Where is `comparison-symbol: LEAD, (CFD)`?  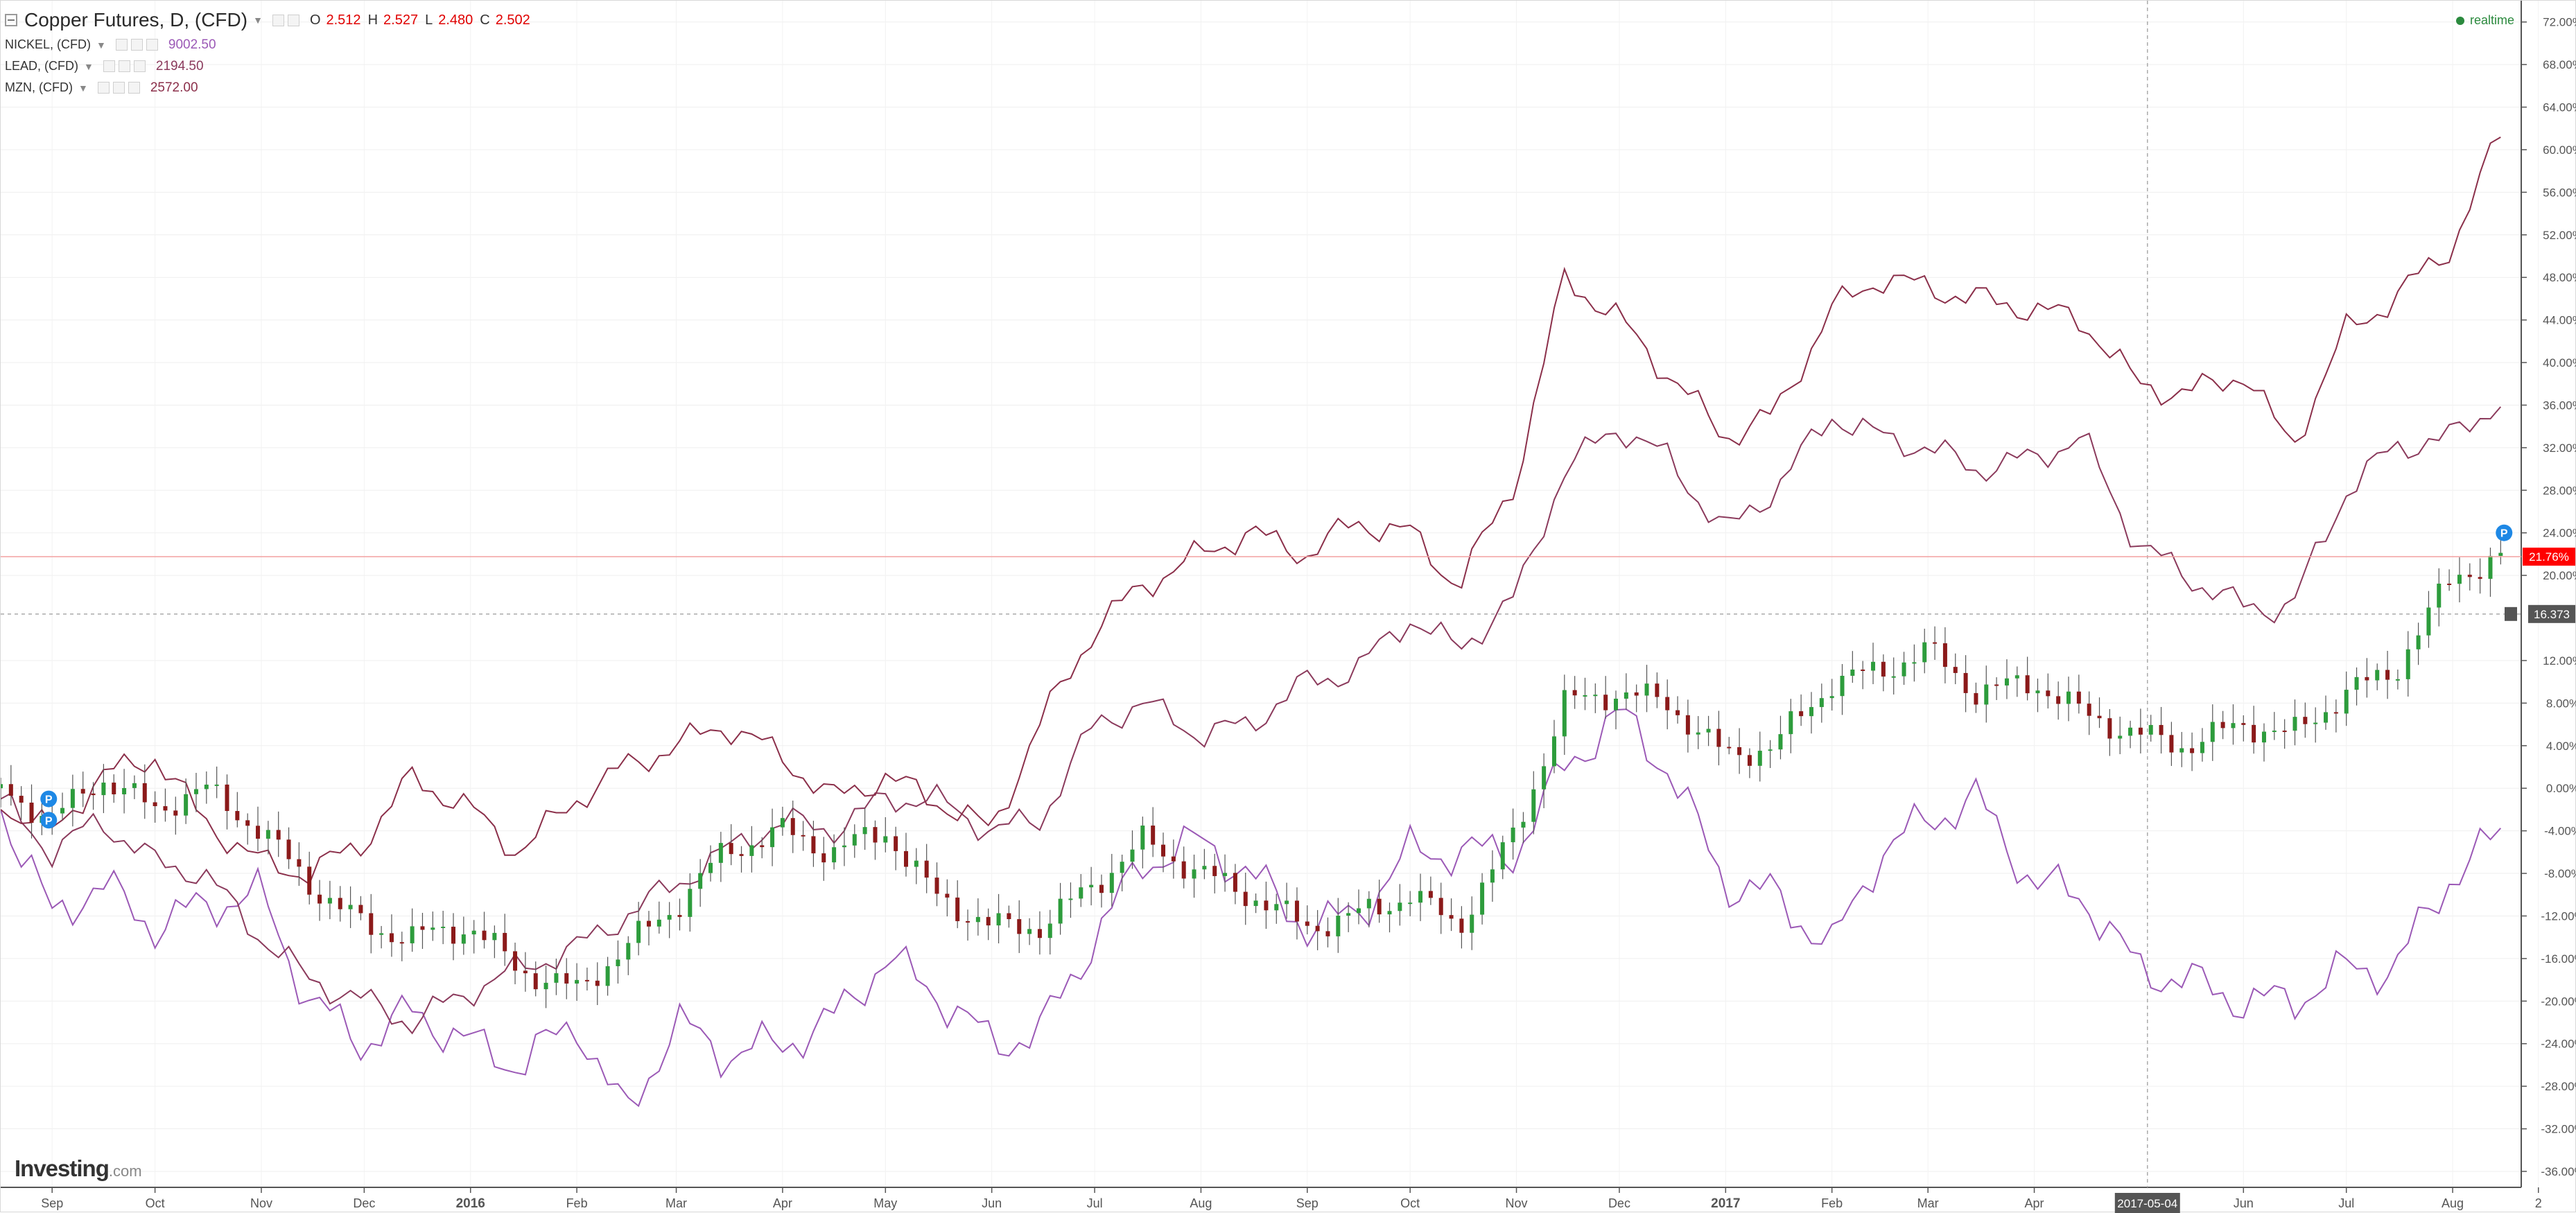
comparison-symbol: LEAD, (CFD) is located at coordinates (42, 66).